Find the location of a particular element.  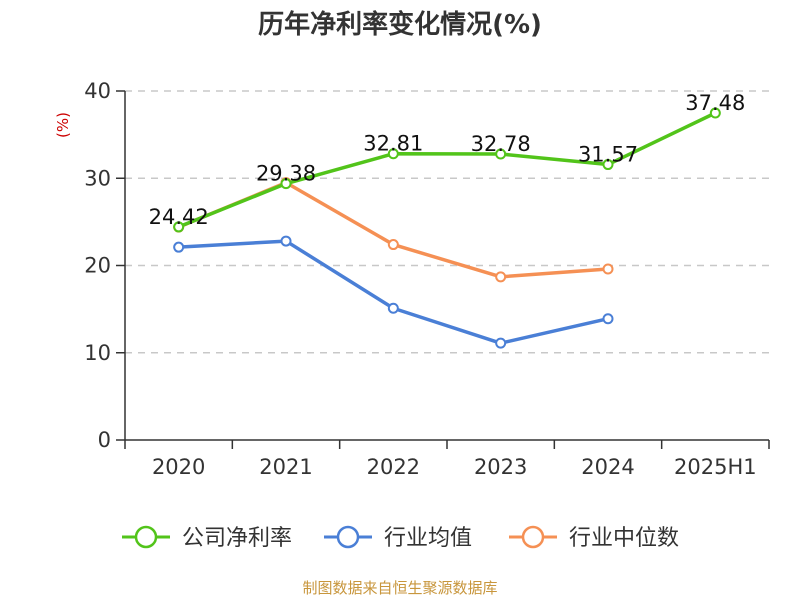

legend-item: 行业均值 is located at coordinates (398, 538).